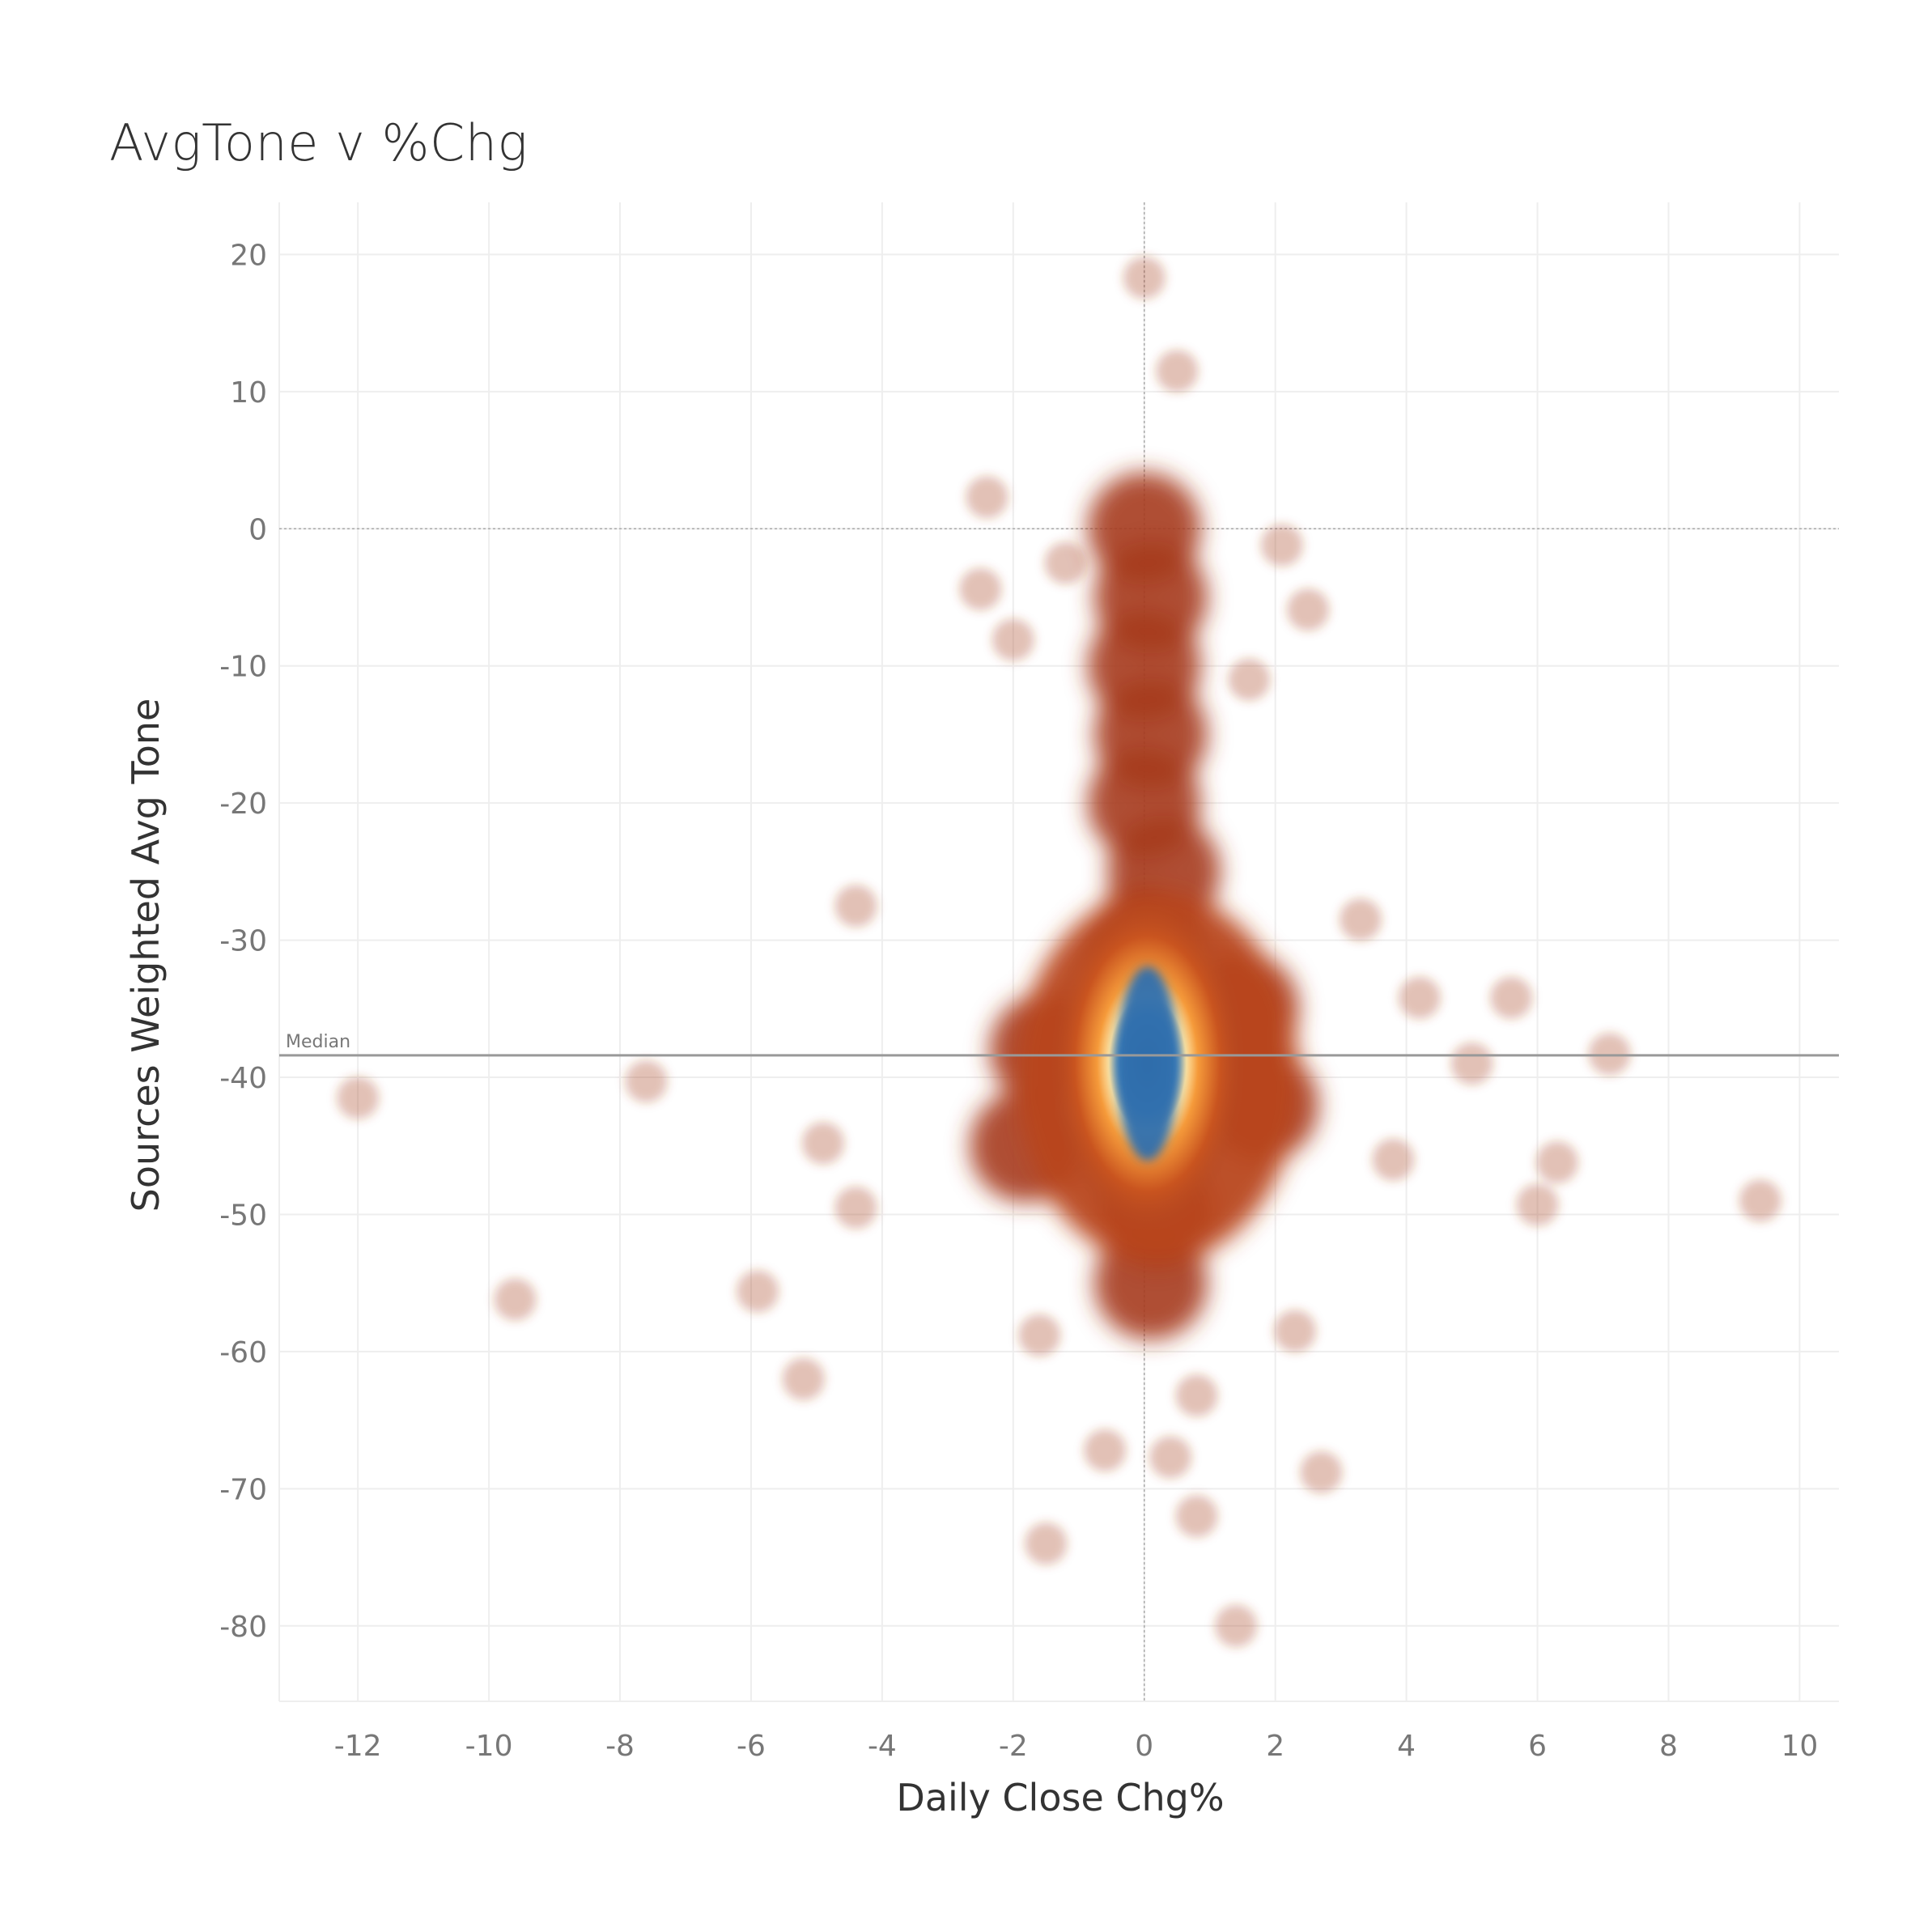  Describe the element at coordinates (751, 1746) in the screenshot. I see `x-tick-label: -6` at that location.